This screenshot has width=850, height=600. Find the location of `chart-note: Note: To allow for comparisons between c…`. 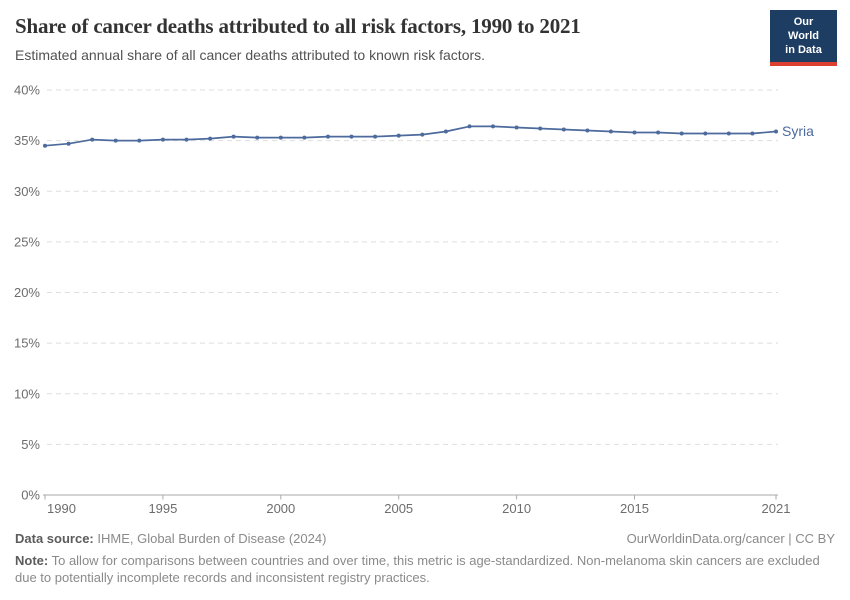

chart-note: Note: To allow for comparisons between c… is located at coordinates (425, 570).